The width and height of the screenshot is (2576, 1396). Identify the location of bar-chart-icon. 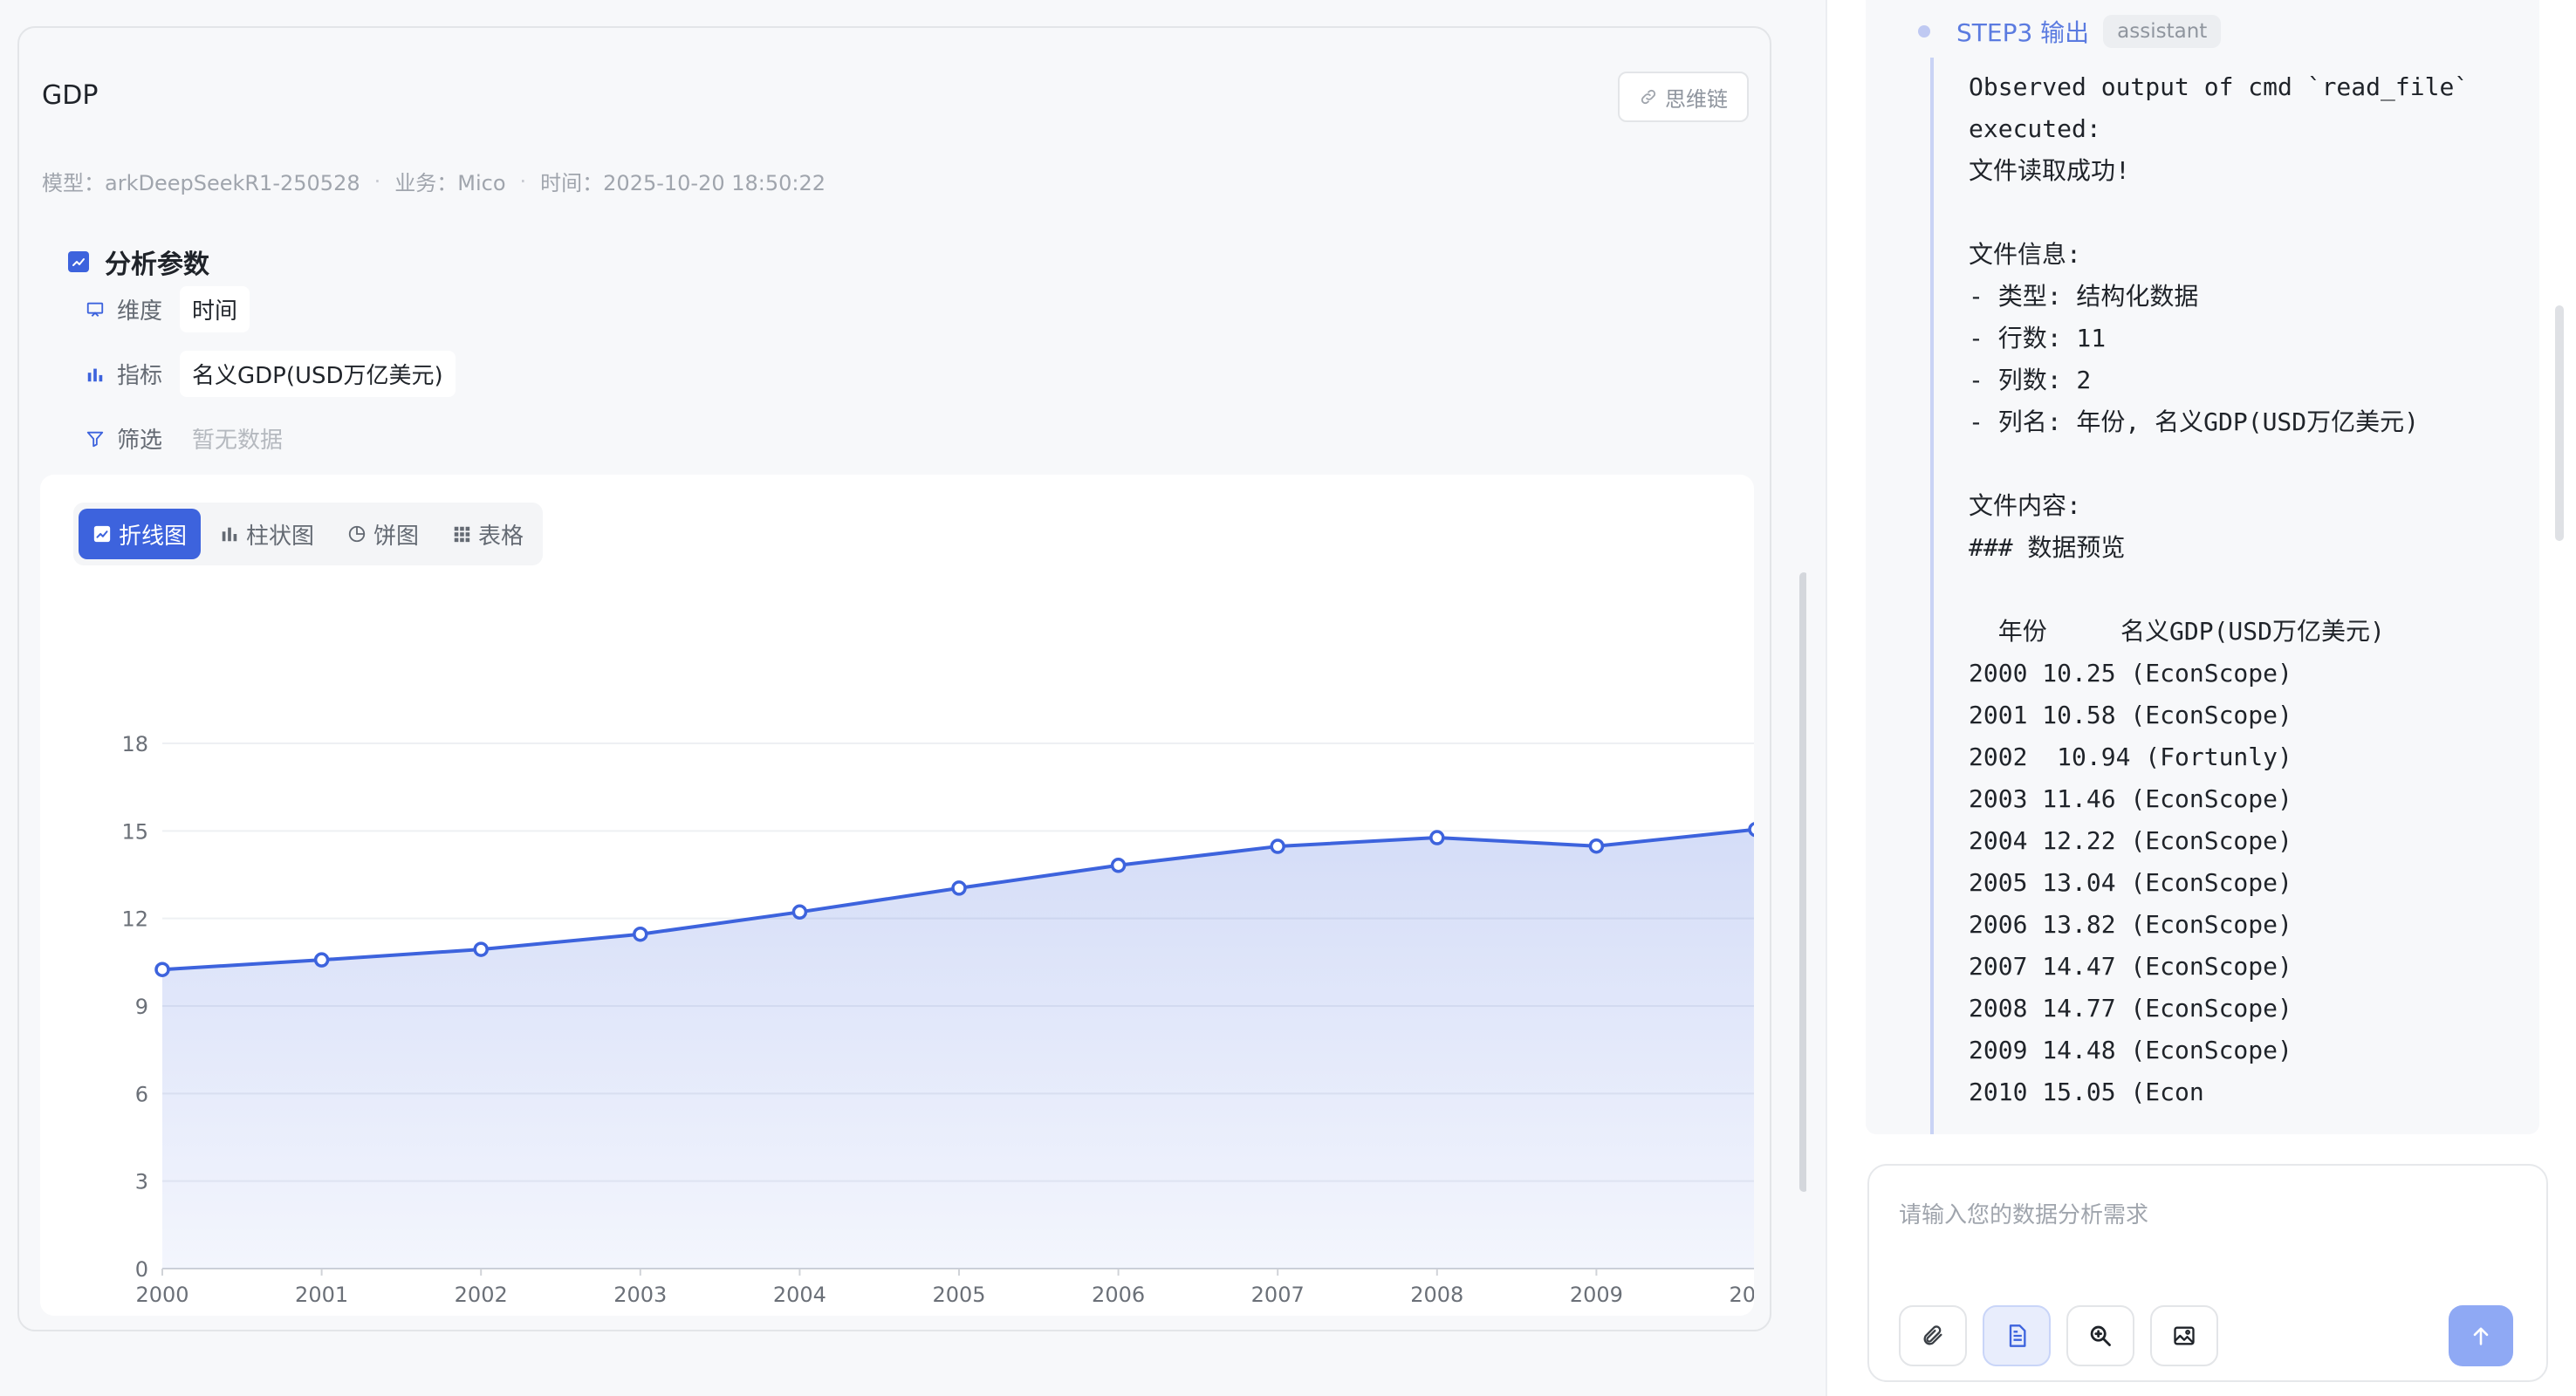
(229, 534).